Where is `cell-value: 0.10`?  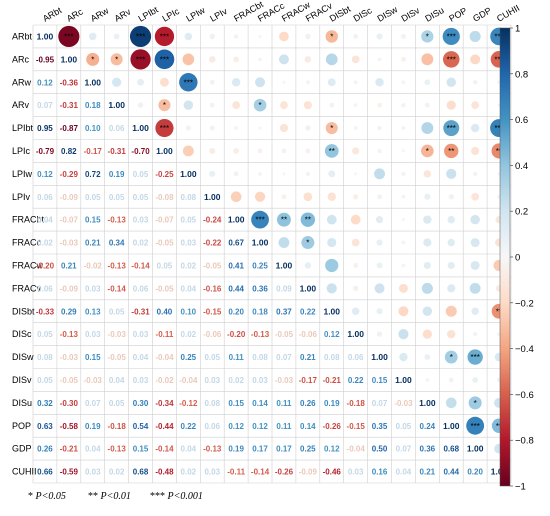 cell-value: 0.10 is located at coordinates (189, 311).